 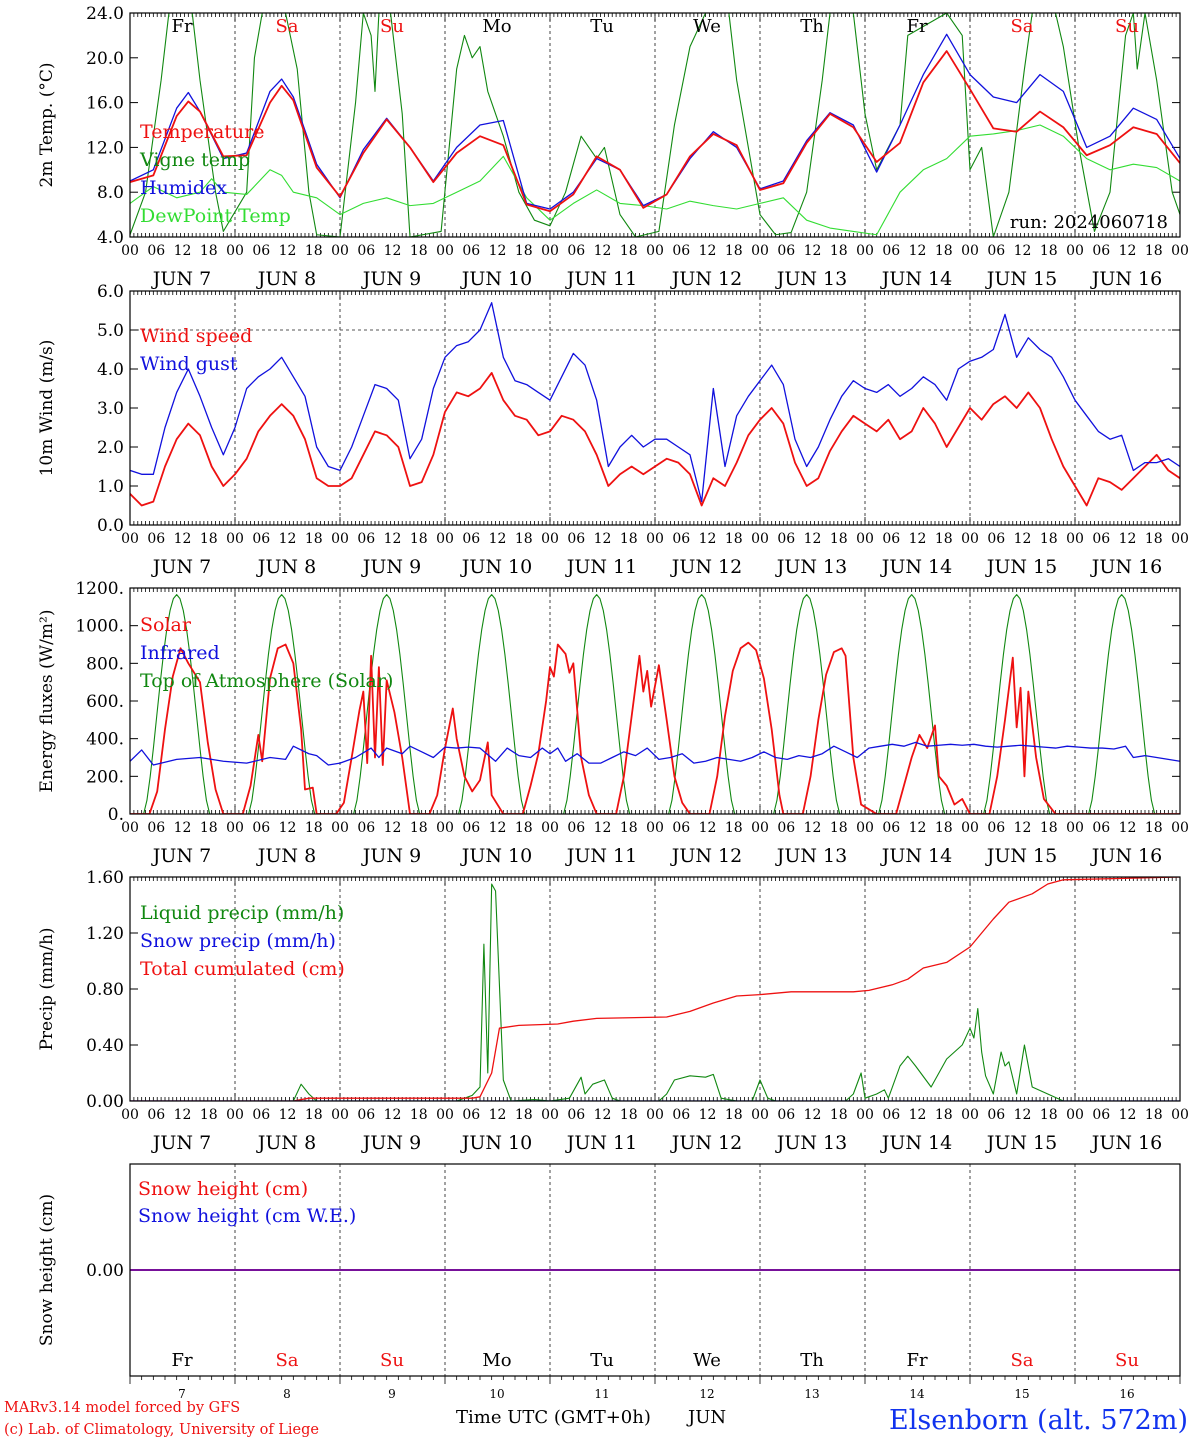 What do you see at coordinates (1126, 1394) in the screenshot?
I see `day-number: 16` at bounding box center [1126, 1394].